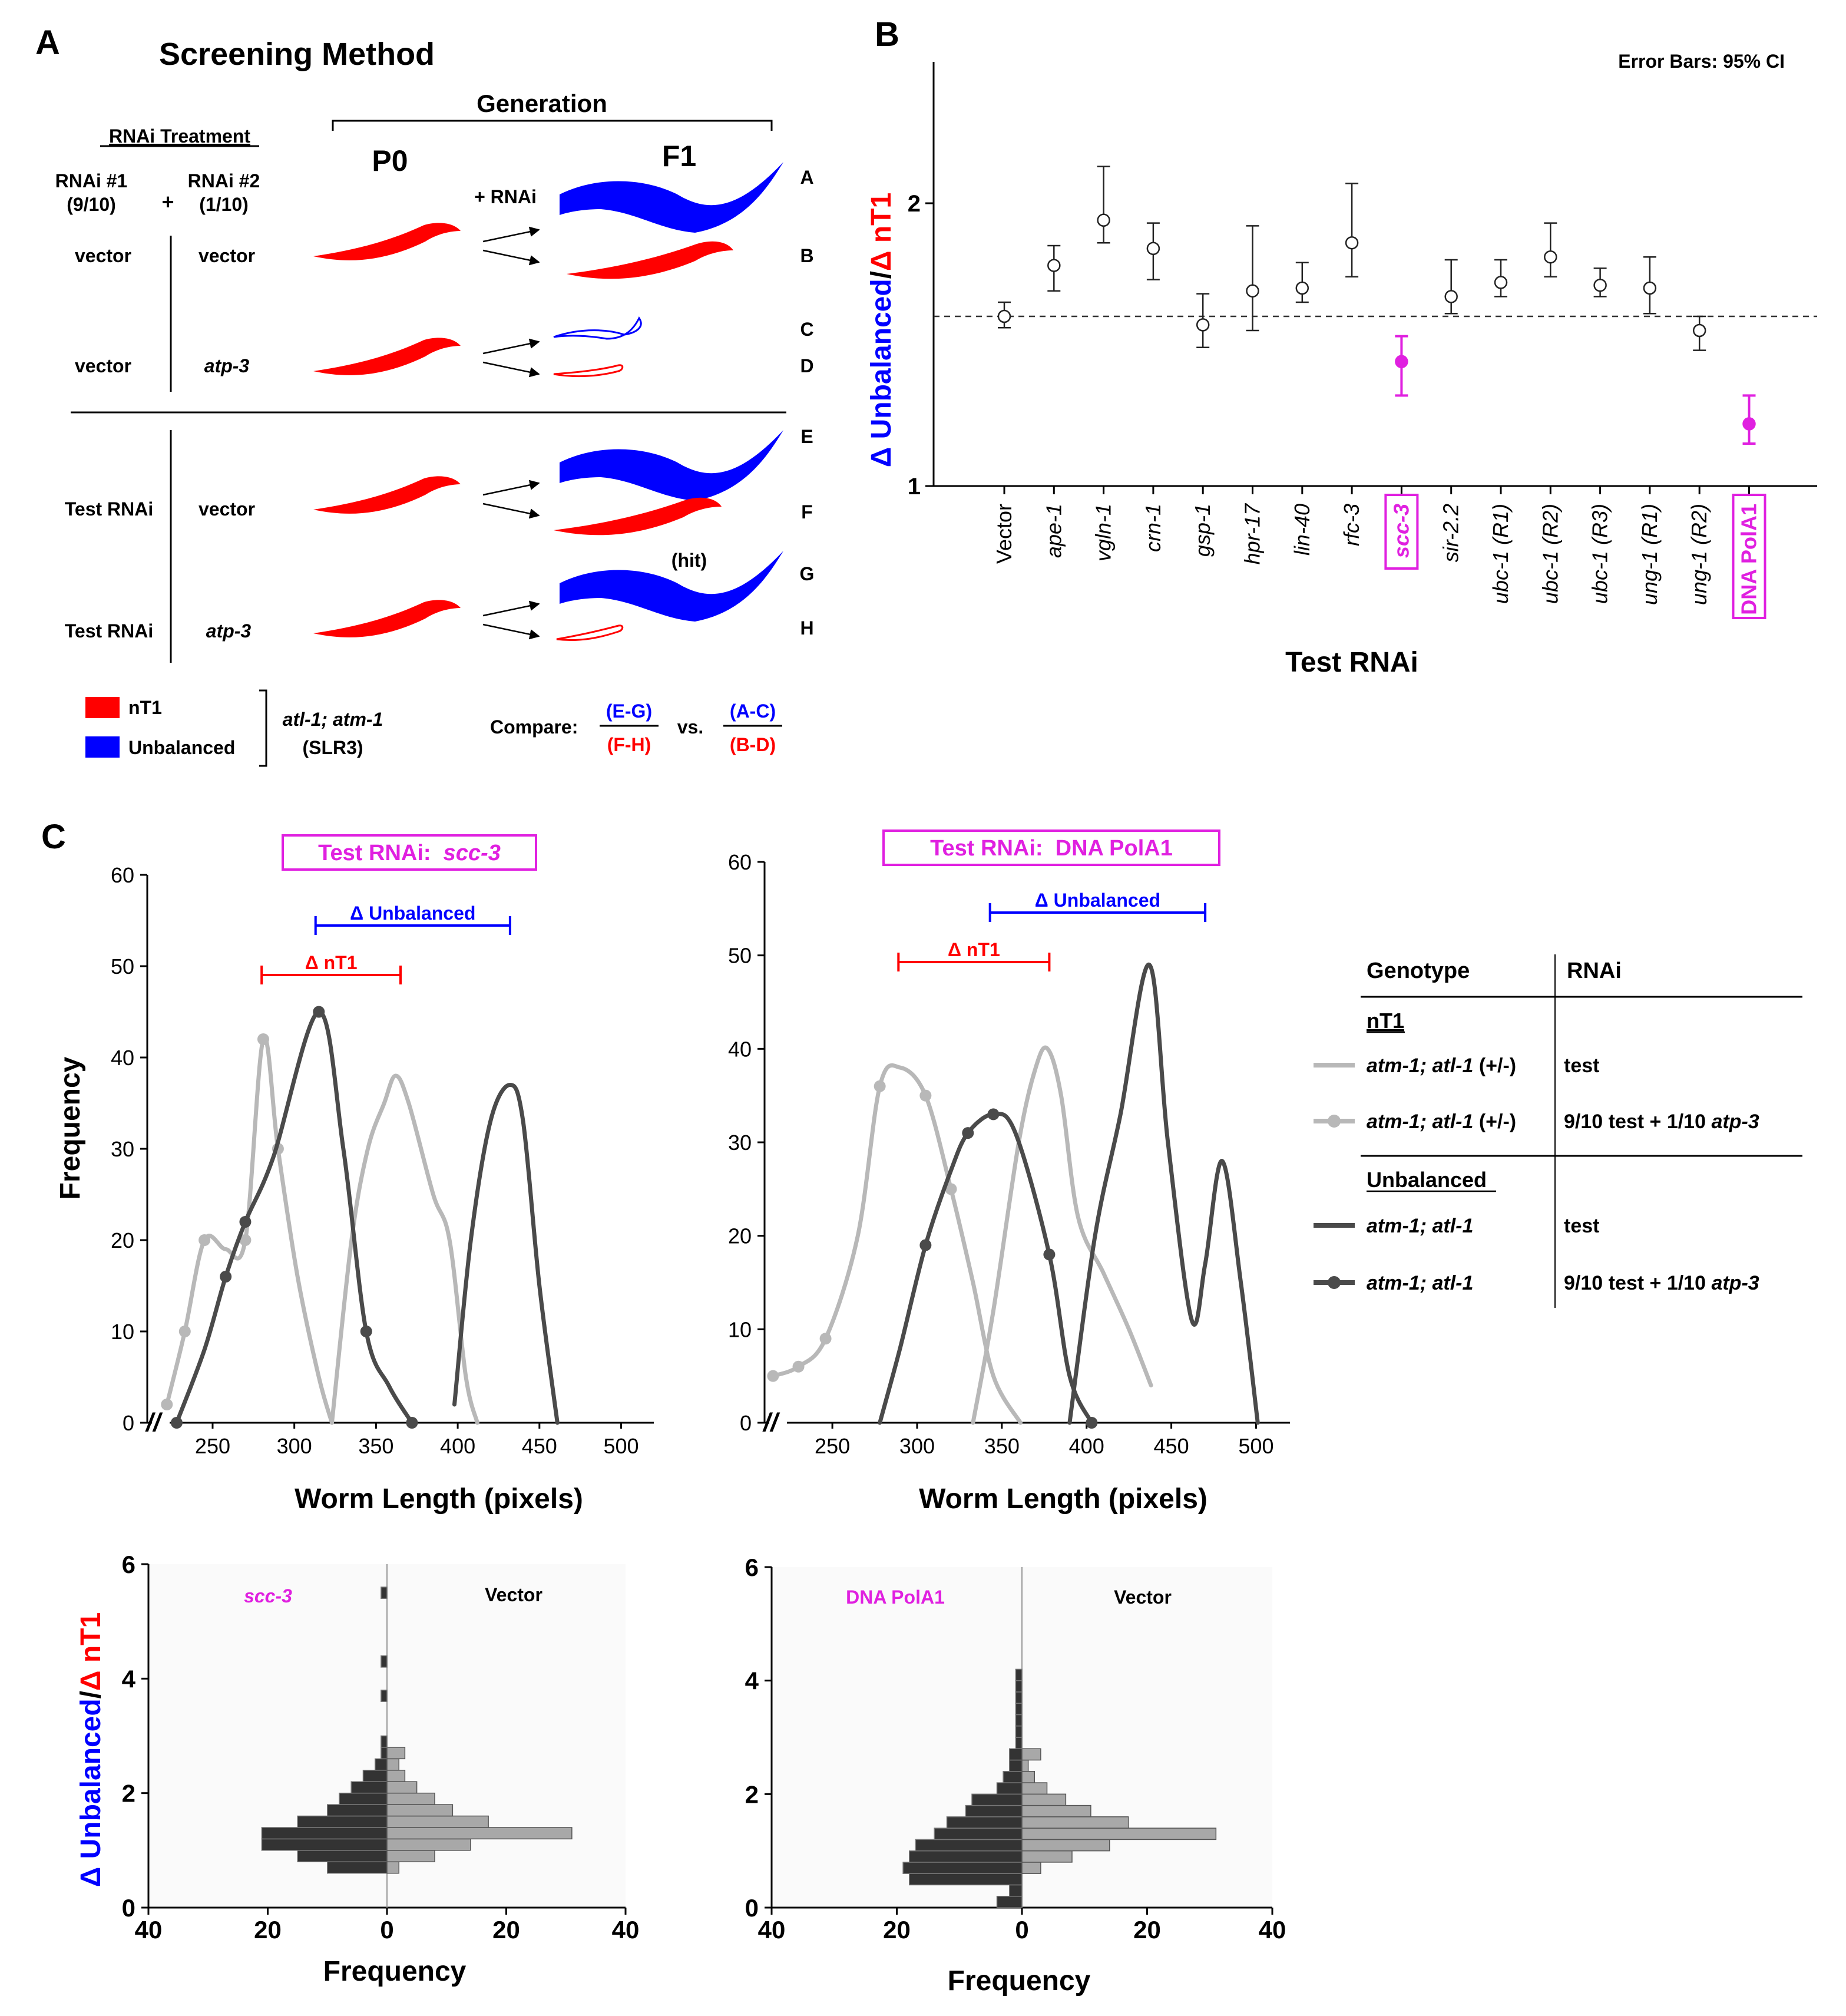 The height and width of the screenshot is (2016, 1846). Describe the element at coordinates (212, 1446) in the screenshot. I see `x-tick-label: 250` at that location.